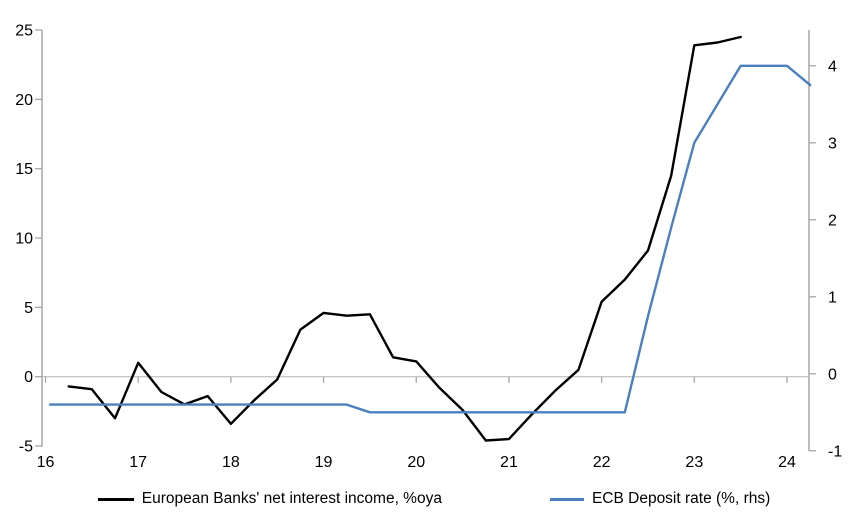  What do you see at coordinates (24, 169) in the screenshot?
I see `svg-text: 15` at bounding box center [24, 169].